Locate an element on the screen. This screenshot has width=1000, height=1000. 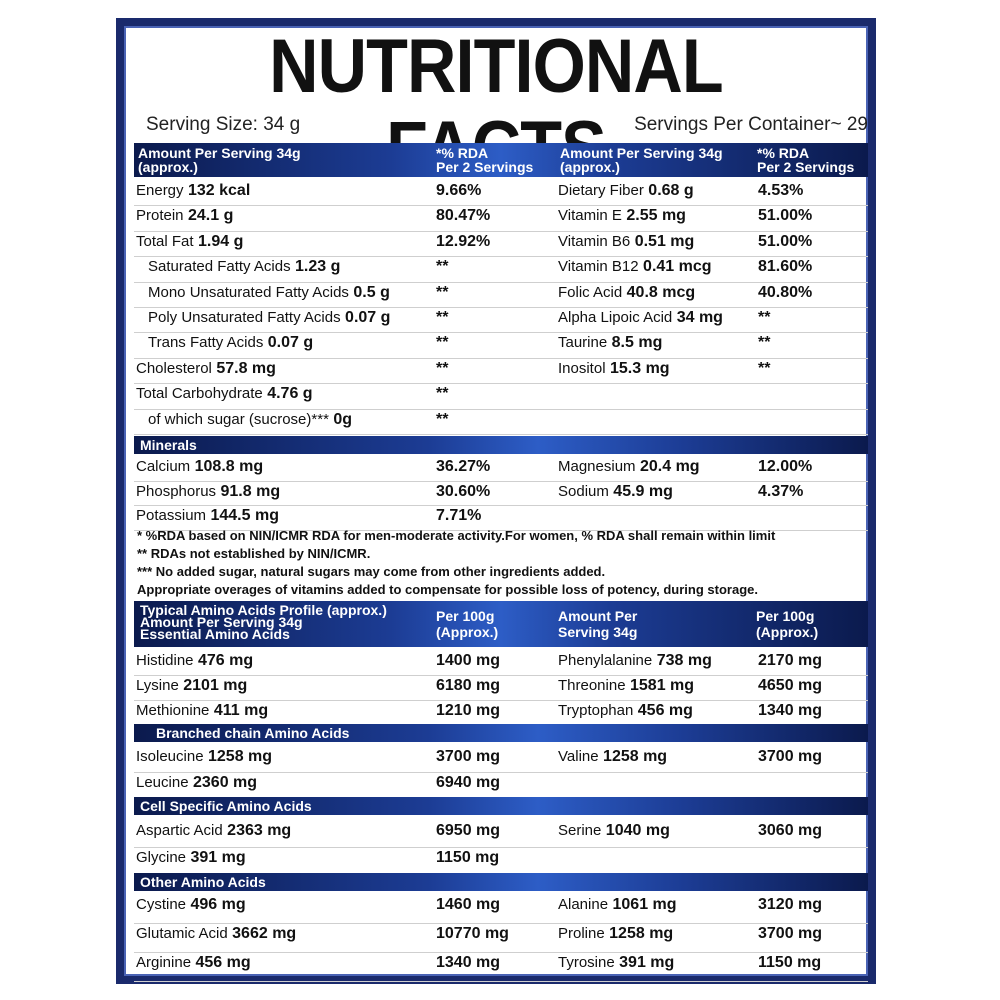
left-item: Lysine 2101 mg is located at coordinates (191, 686).